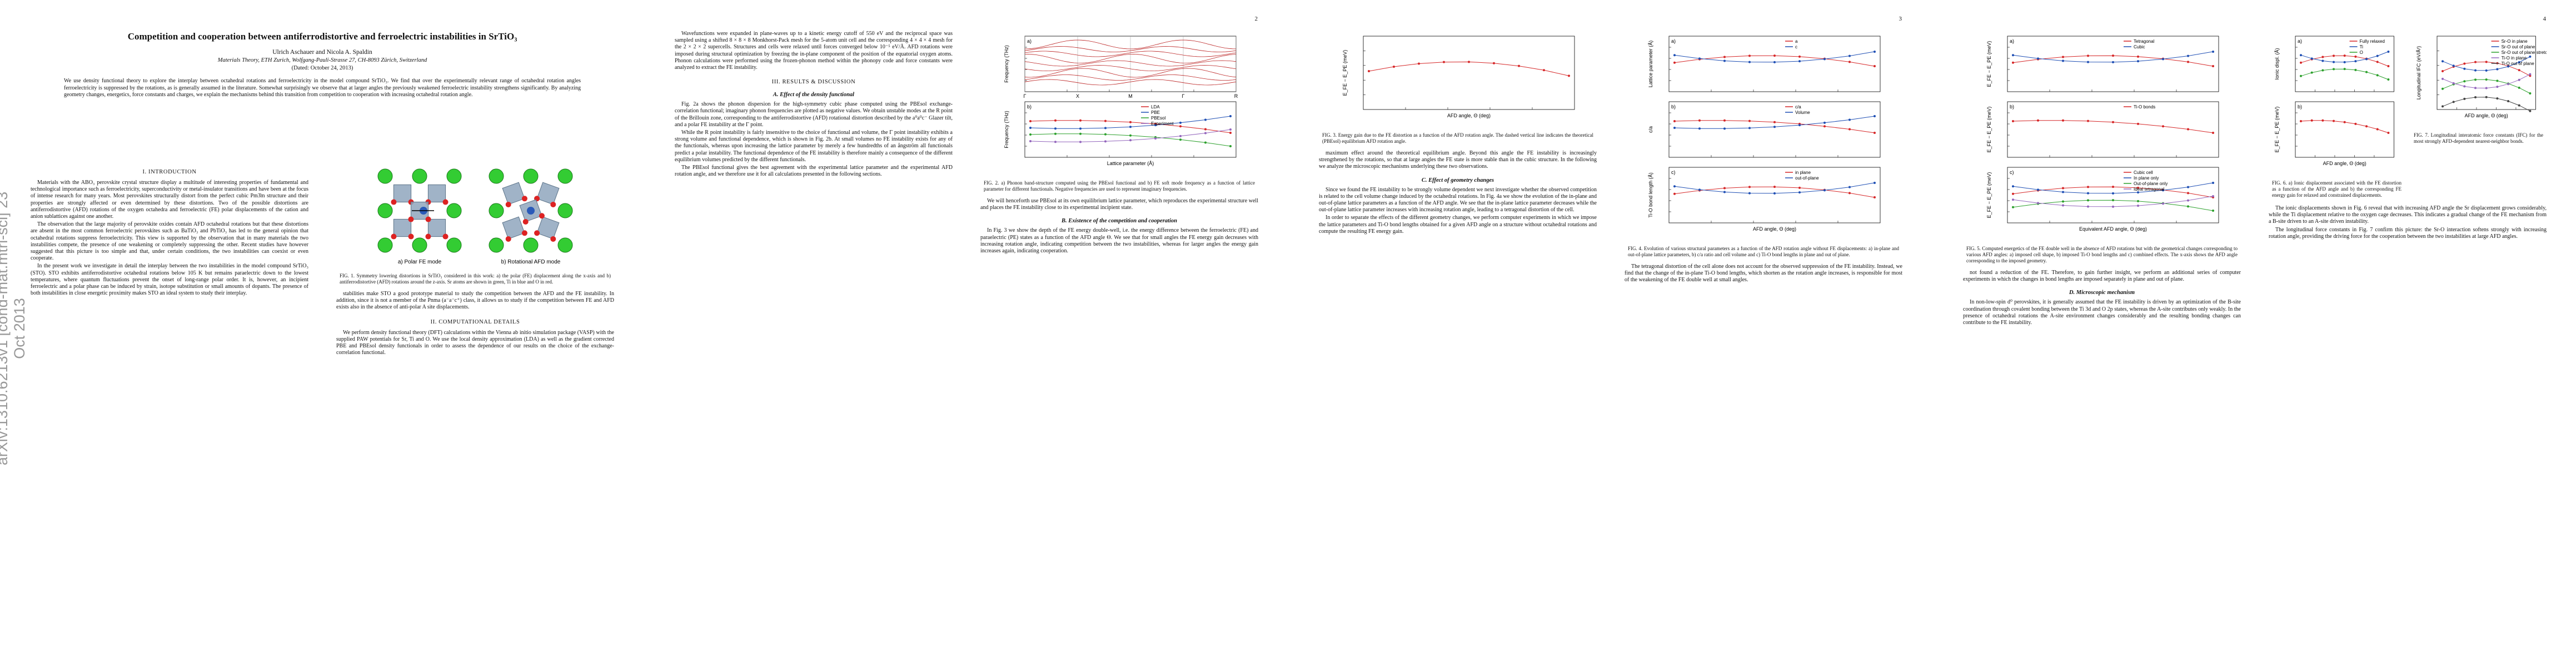 Image resolution: width=2576 pixels, height=667 pixels. What do you see at coordinates (475, 216) in the screenshot?
I see `crystal-figure: a) Polar FE mode b) Rotational AFD mode` at bounding box center [475, 216].